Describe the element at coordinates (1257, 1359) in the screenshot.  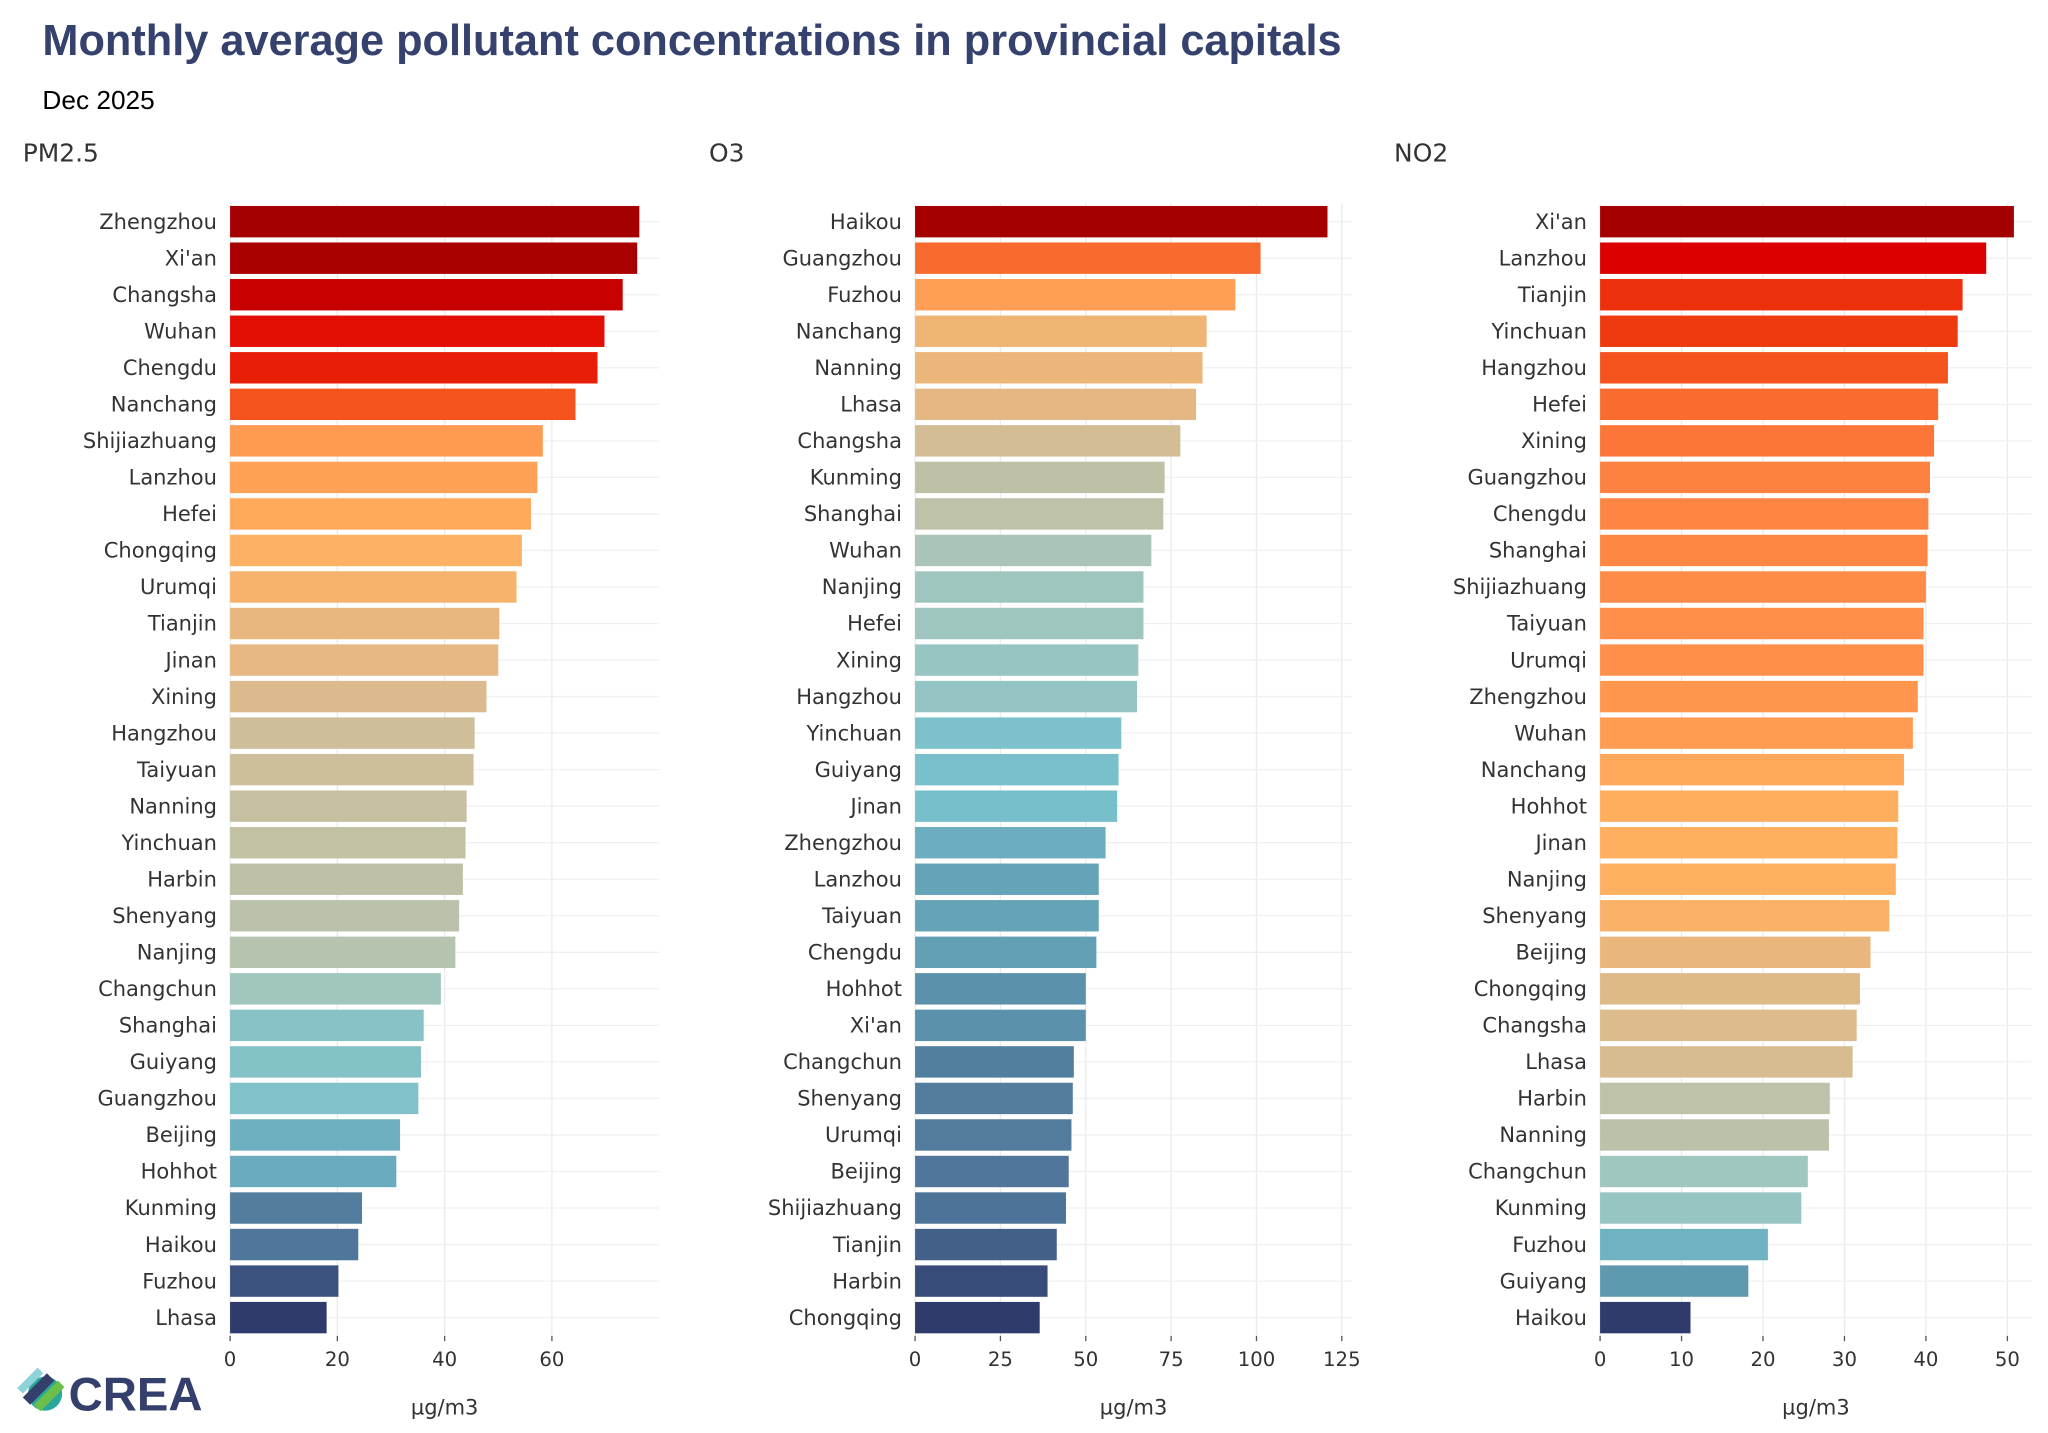
I see `tick-label: 100` at that location.